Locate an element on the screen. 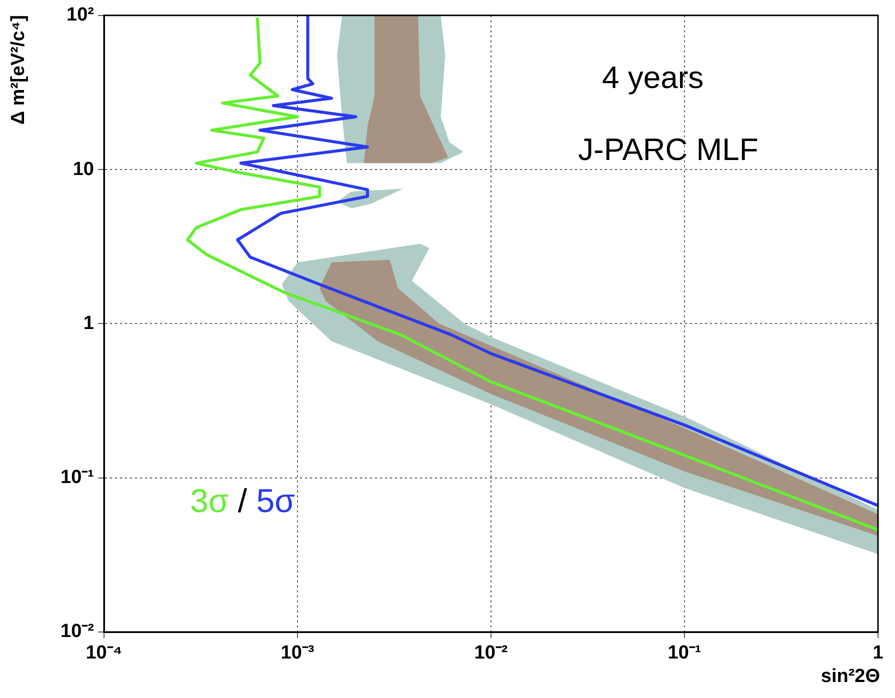 The image size is (895, 698). x-axis-title: sin²2Θ is located at coordinates (850, 677).